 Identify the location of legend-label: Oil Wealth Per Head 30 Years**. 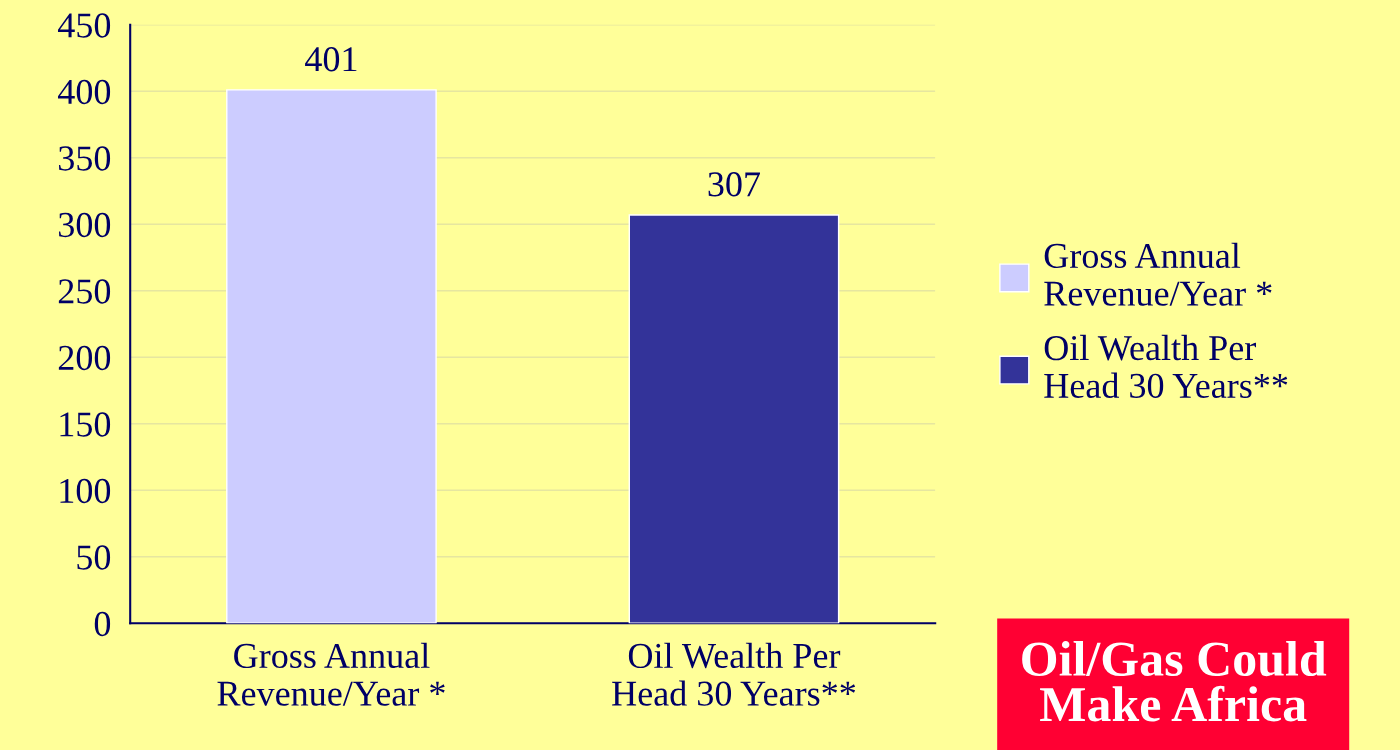
(1166, 366).